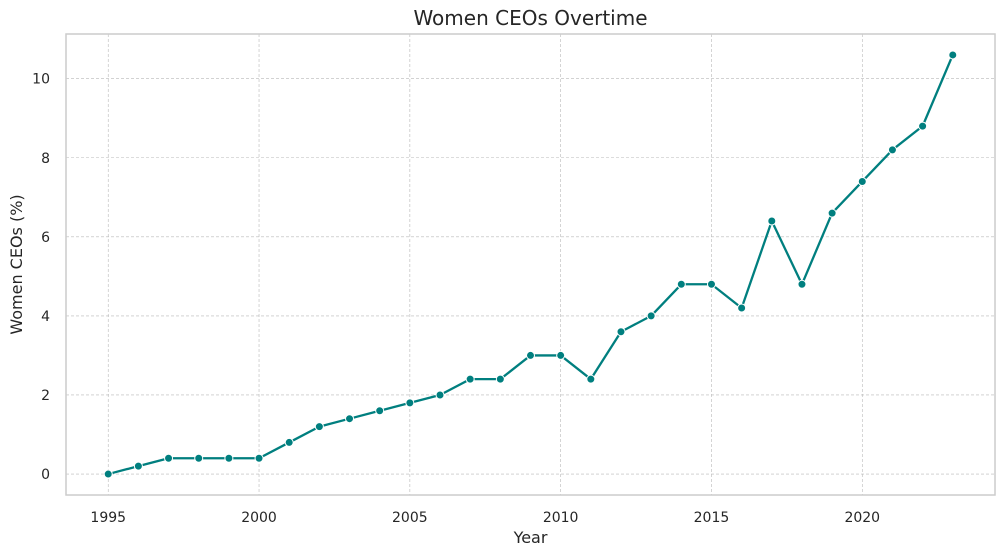 The width and height of the screenshot is (1006, 558). What do you see at coordinates (485, 518) in the screenshot?
I see `x-axis-ticks: 1995 2000 2005 2010 2015 2020` at bounding box center [485, 518].